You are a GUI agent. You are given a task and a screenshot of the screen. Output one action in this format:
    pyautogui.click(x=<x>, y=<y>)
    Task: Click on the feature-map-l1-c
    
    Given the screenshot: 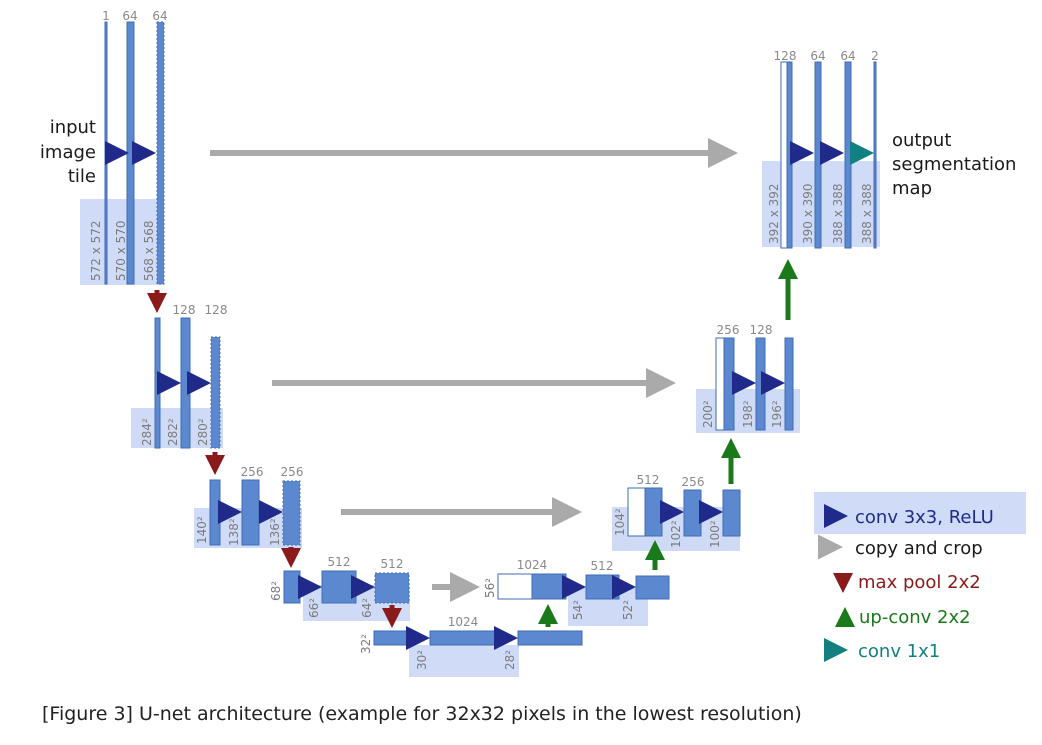 What is the action you would take?
    pyautogui.click(x=818, y=155)
    